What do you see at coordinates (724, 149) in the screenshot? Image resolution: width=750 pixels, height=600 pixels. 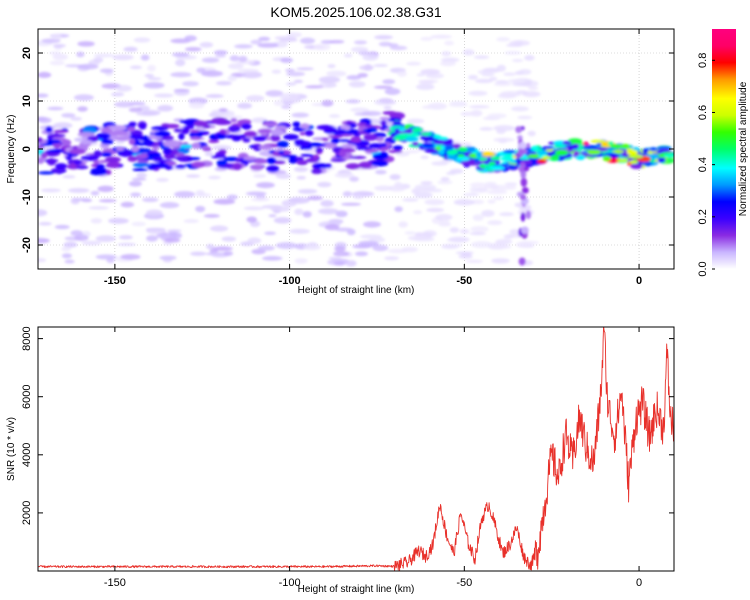 I see `colorbar-gradient` at bounding box center [724, 149].